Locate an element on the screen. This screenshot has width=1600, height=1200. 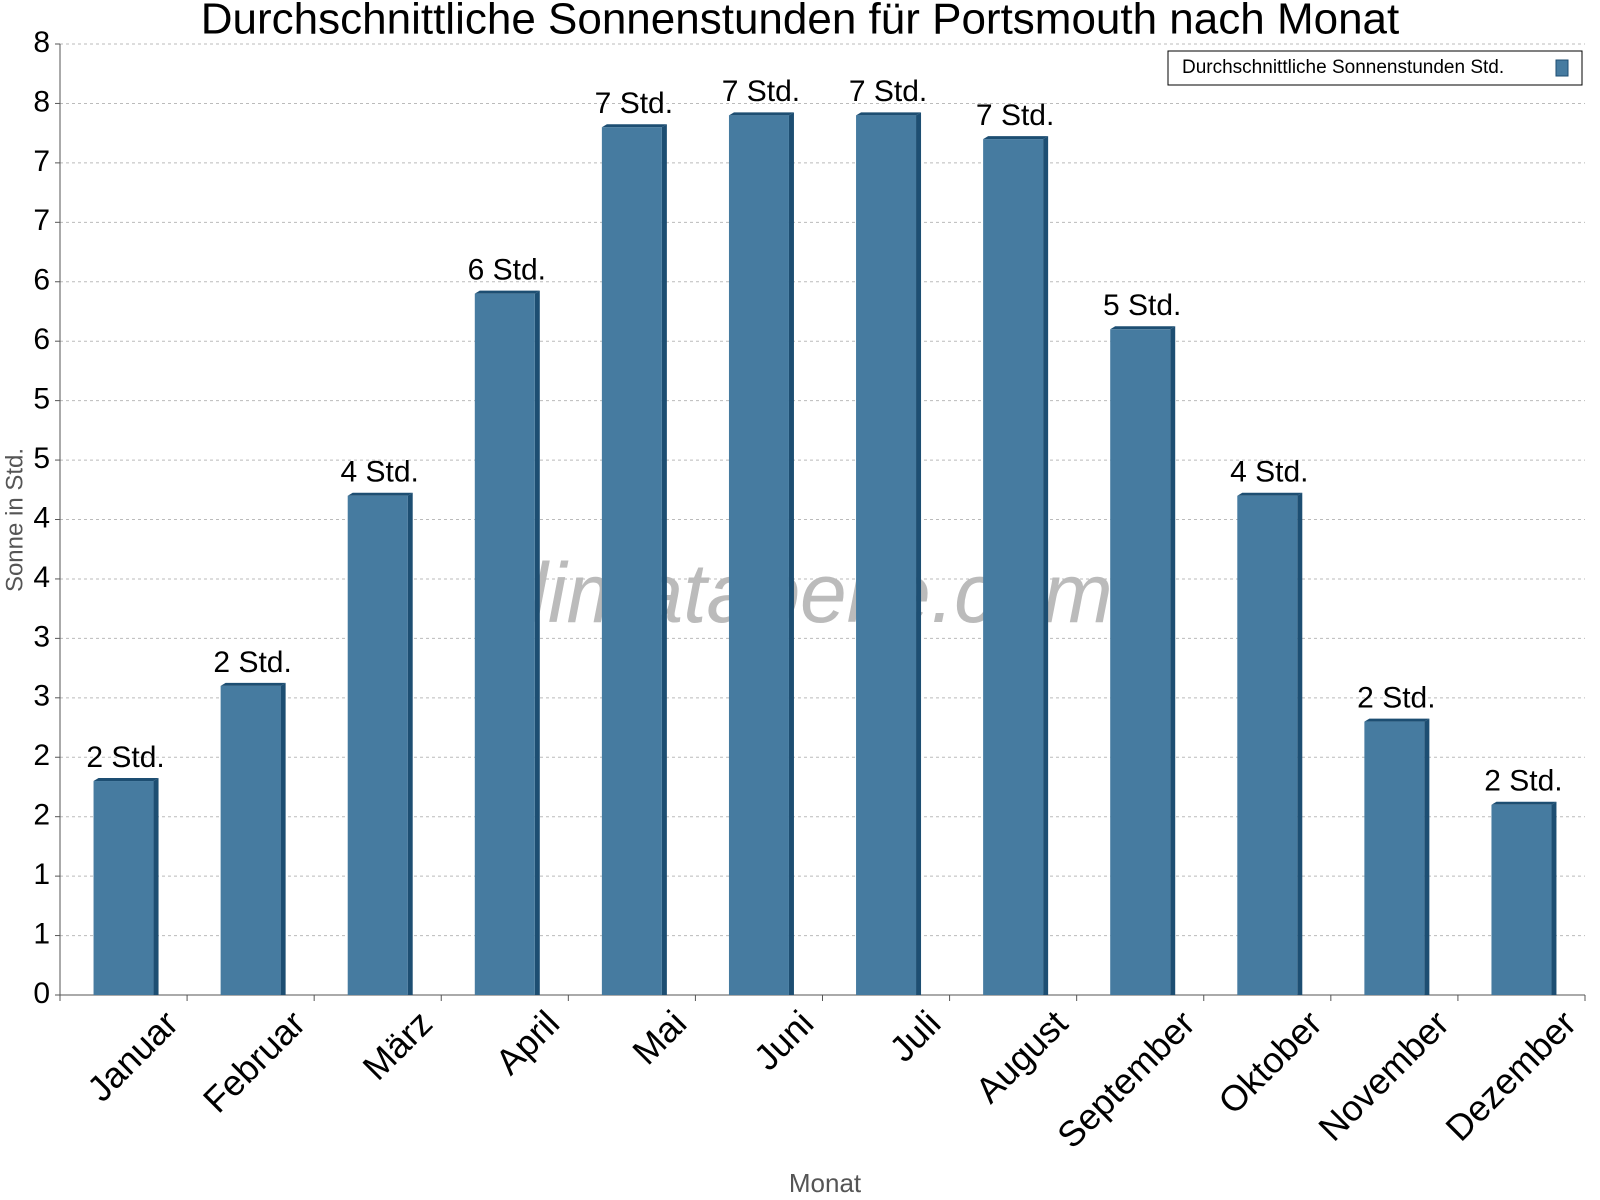
y-axis-label: Sonne in Std. is located at coordinates (14, 520).